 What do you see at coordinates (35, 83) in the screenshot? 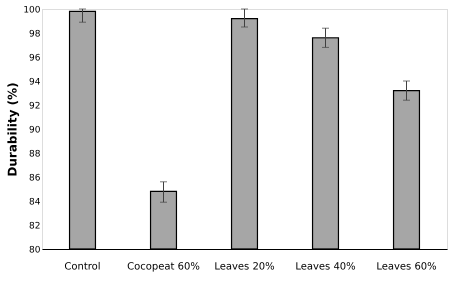
I see `y-tick-label: 94` at bounding box center [35, 83].